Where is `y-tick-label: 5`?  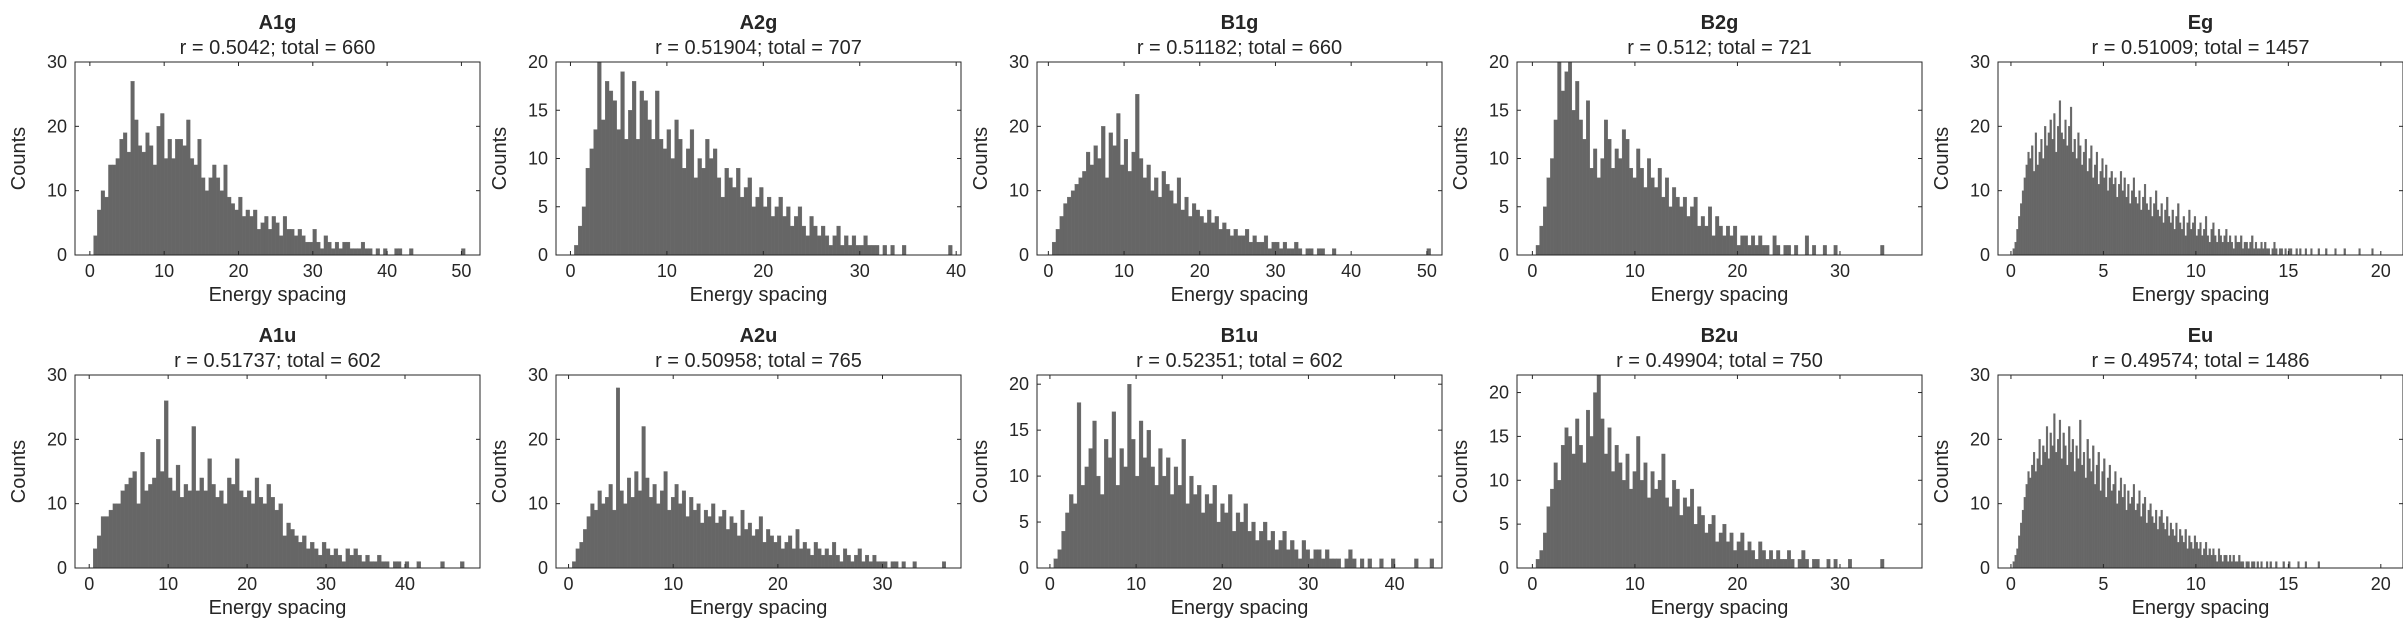
y-tick-label: 5 is located at coordinates (1504, 207).